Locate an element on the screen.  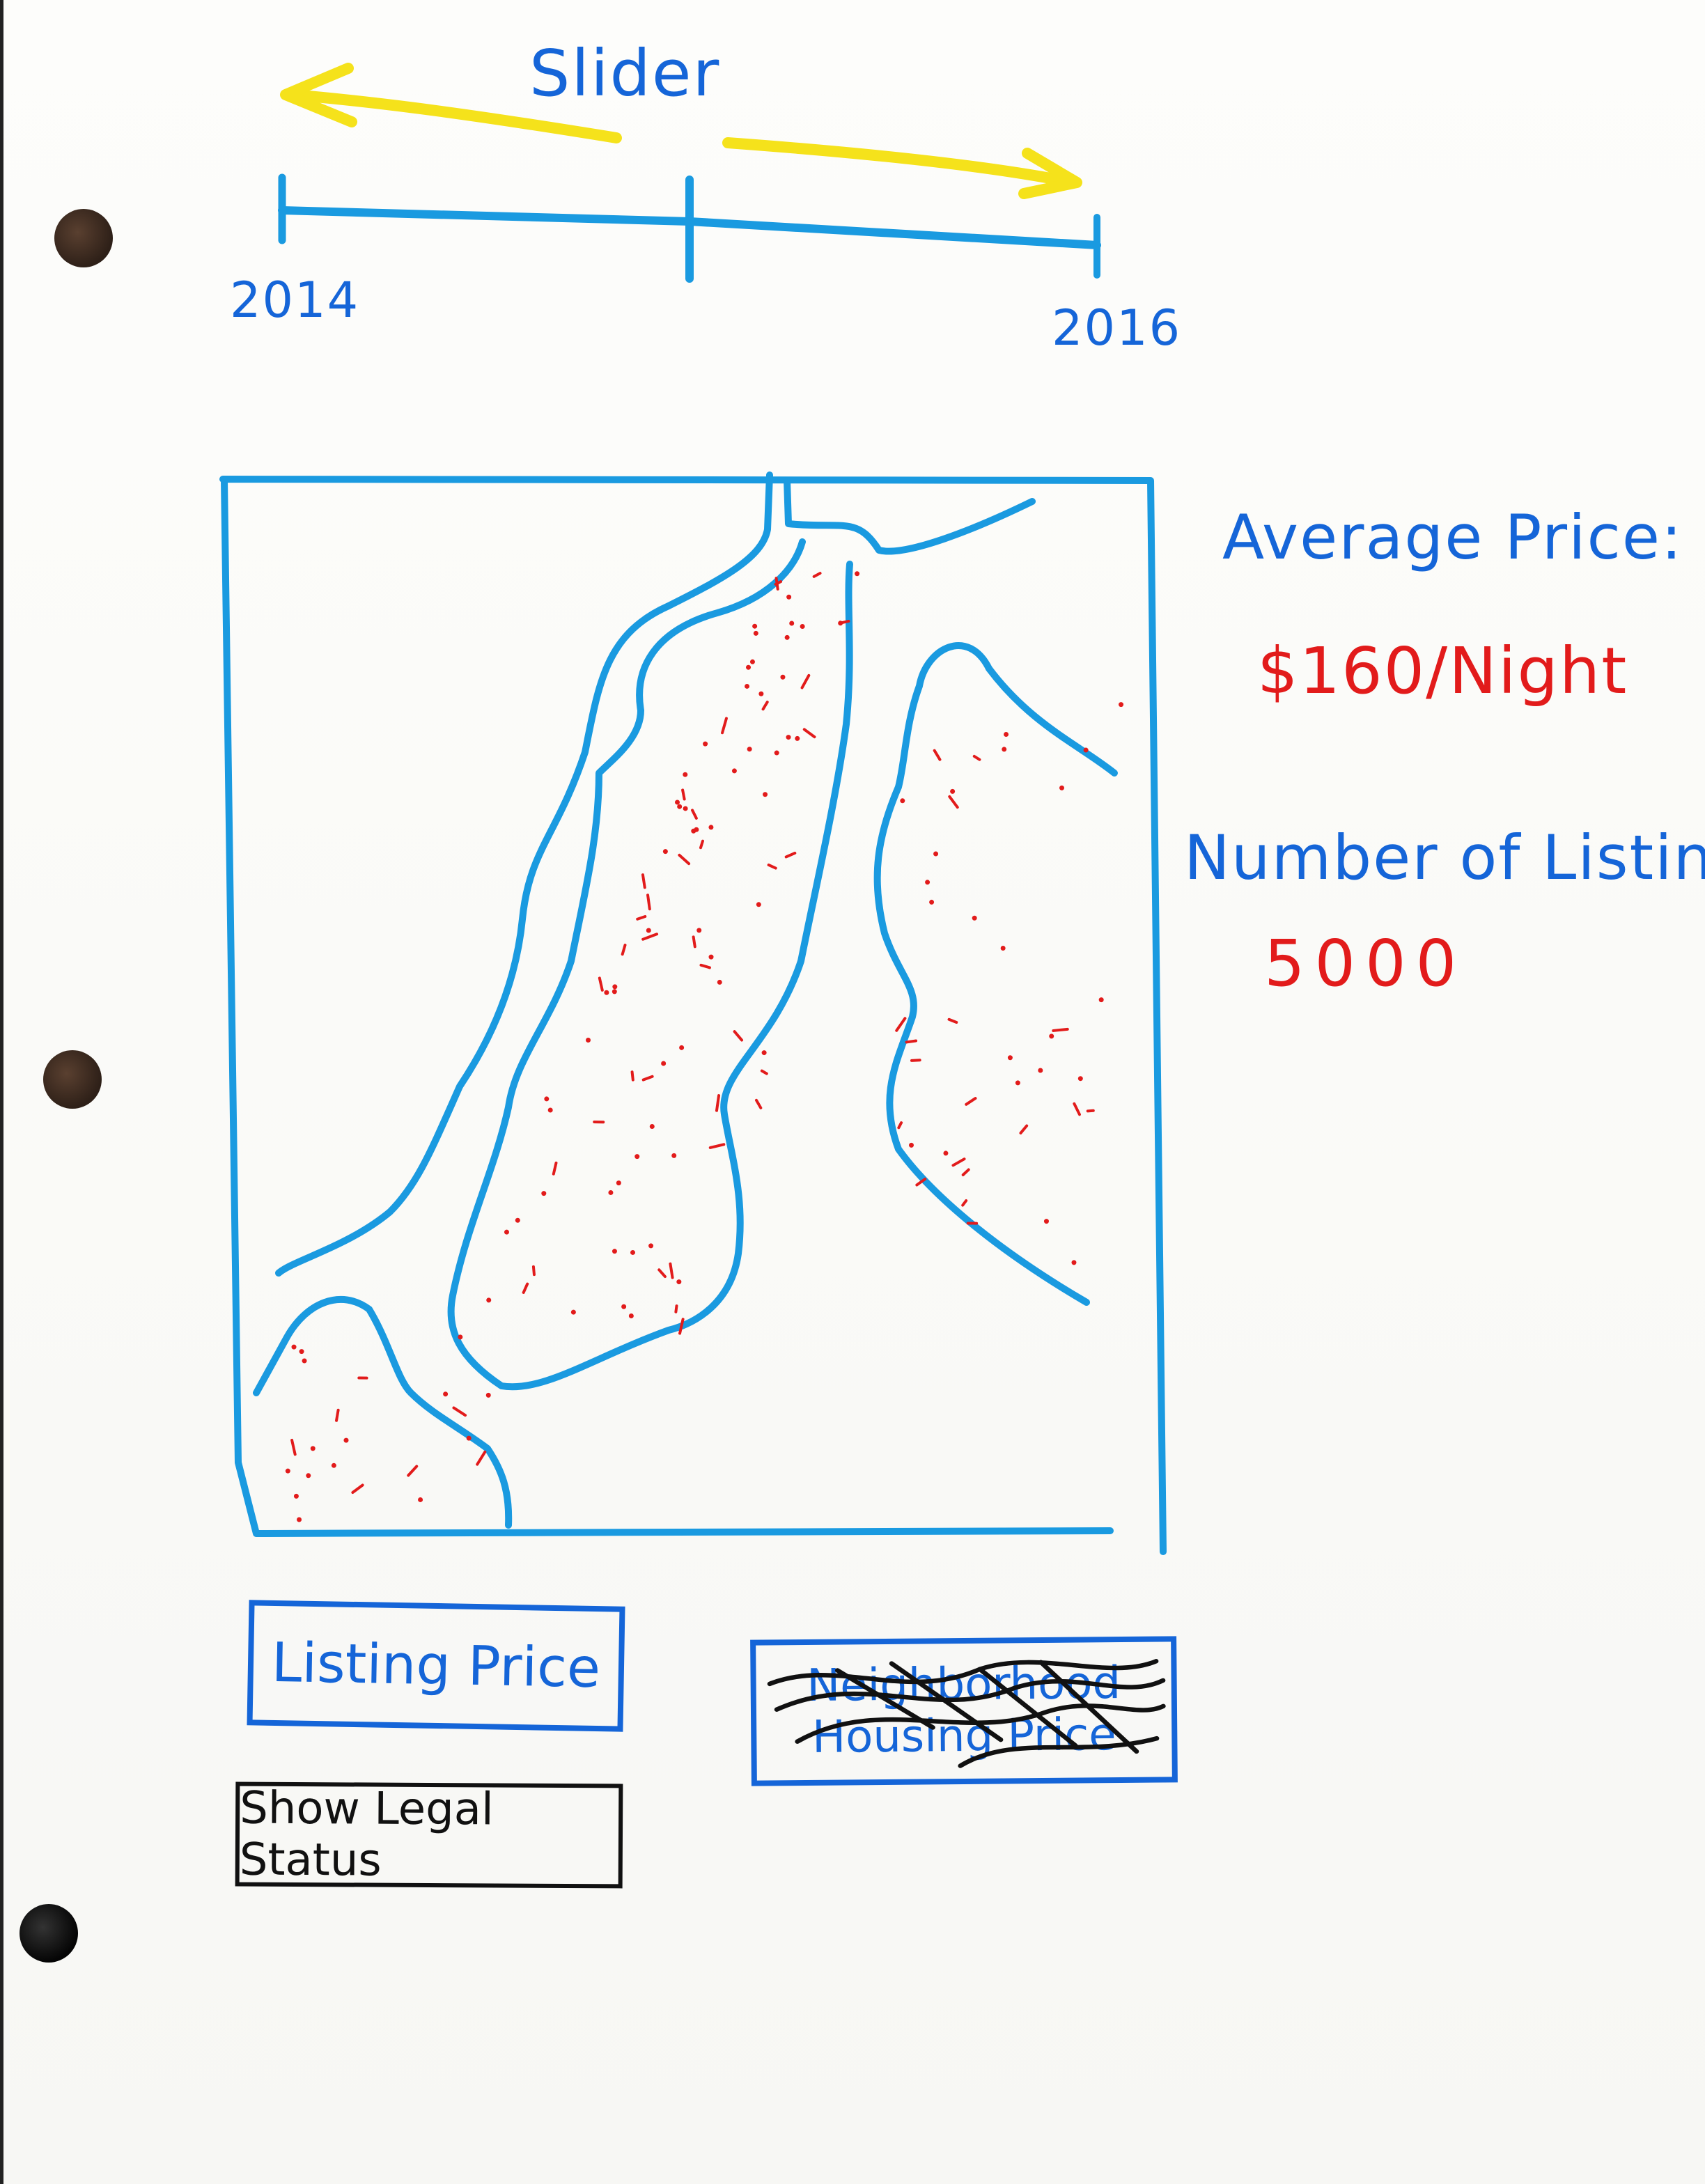
binder-hole-bottom is located at coordinates (49, 1933).